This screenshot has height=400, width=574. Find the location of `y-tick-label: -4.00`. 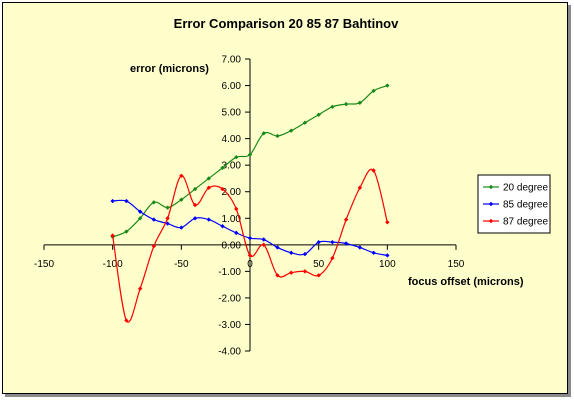

y-tick-label: -4.00 is located at coordinates (229, 352).